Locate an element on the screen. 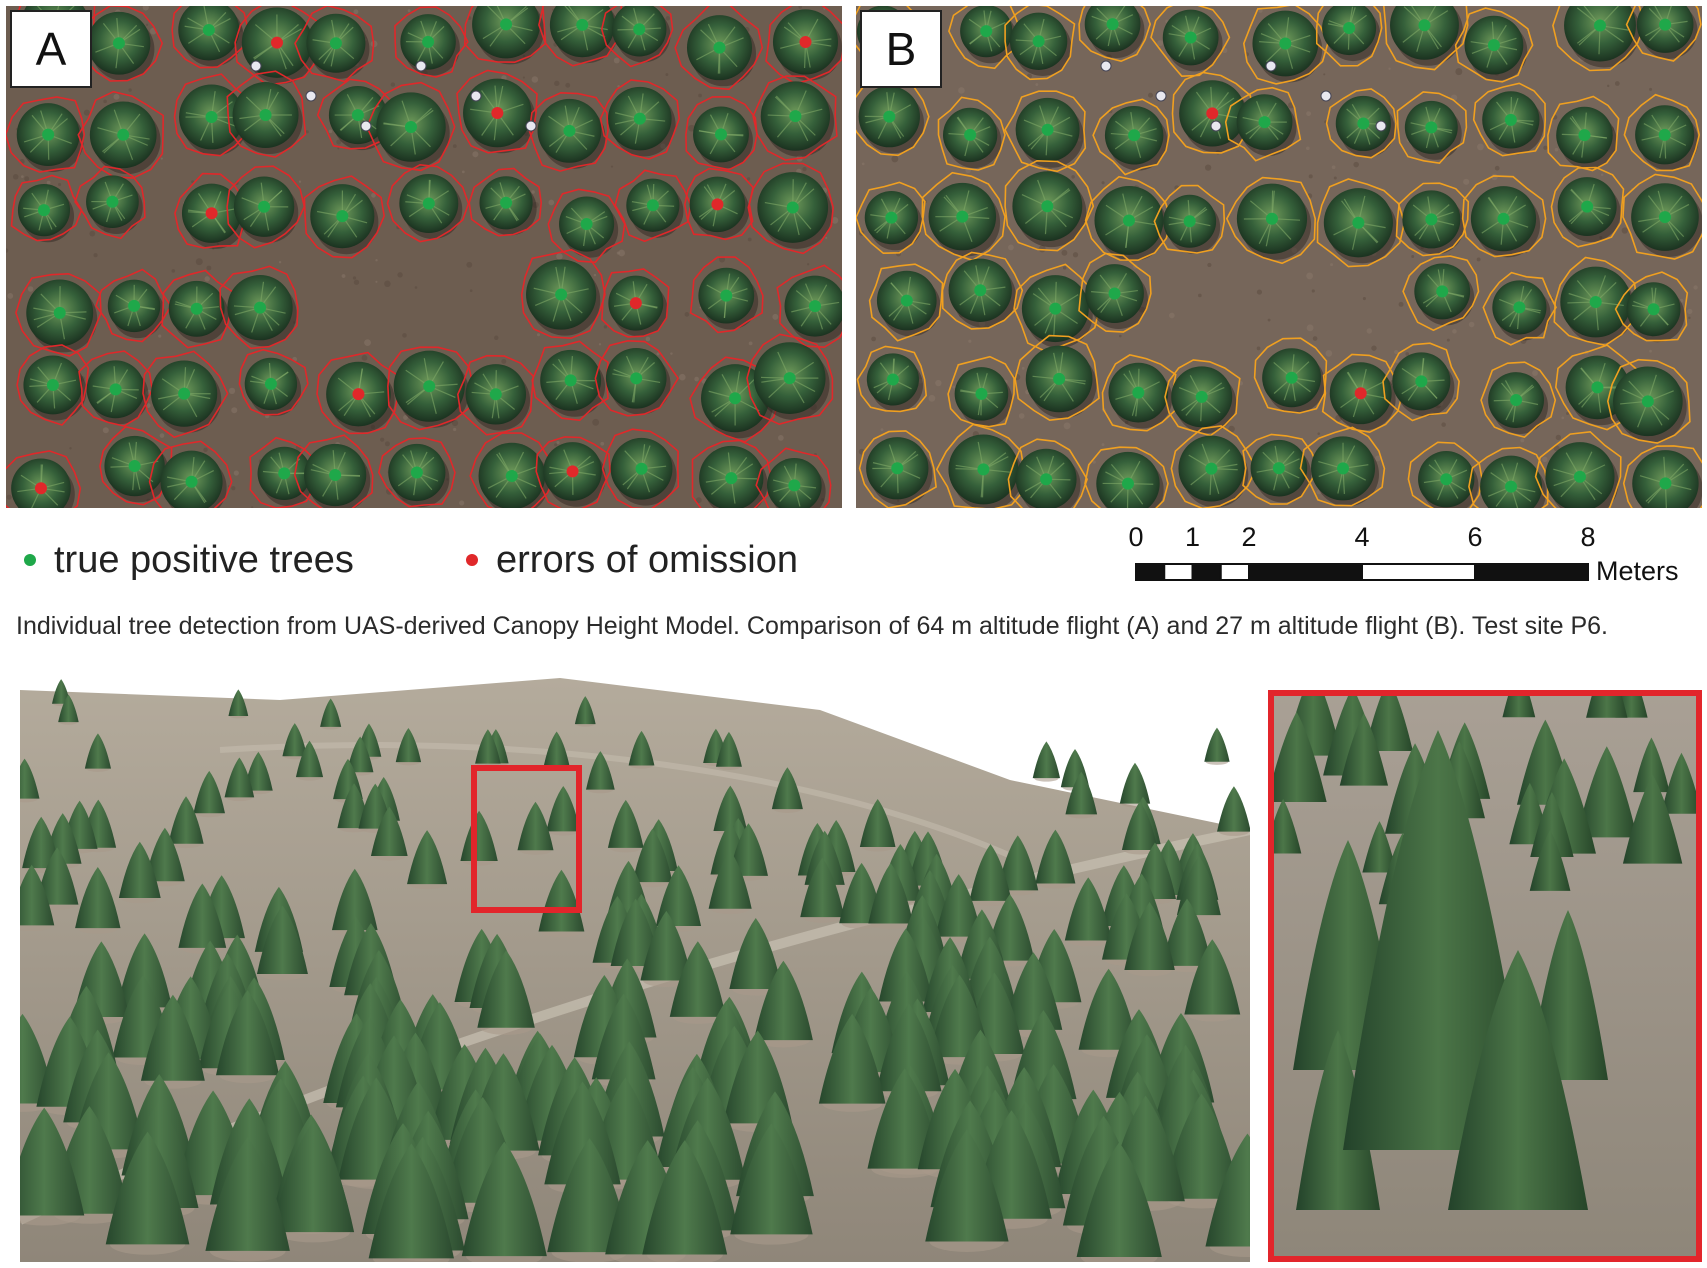 The height and width of the screenshot is (1268, 1707). scale-tick-label: 4 is located at coordinates (1361, 537).